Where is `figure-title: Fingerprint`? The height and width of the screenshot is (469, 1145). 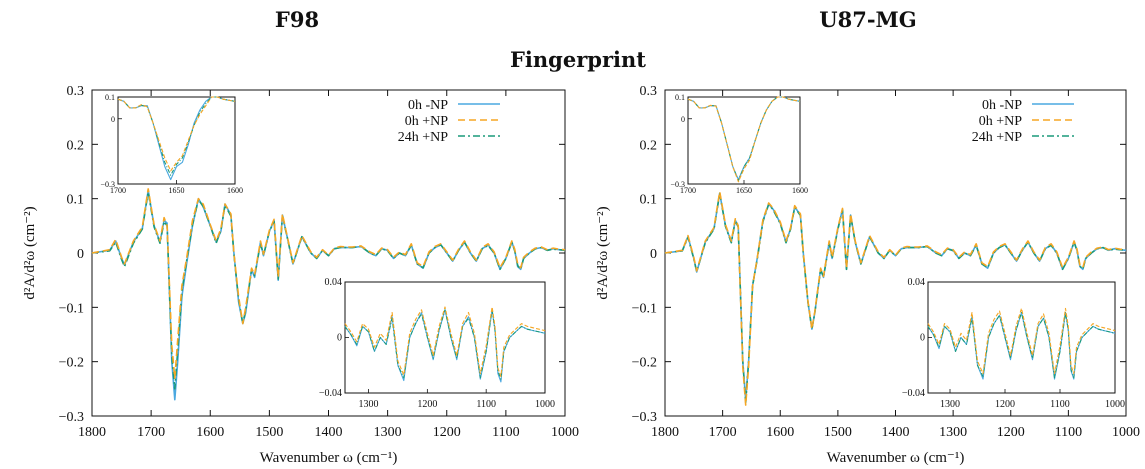
figure-title: Fingerprint is located at coordinates (578, 59).